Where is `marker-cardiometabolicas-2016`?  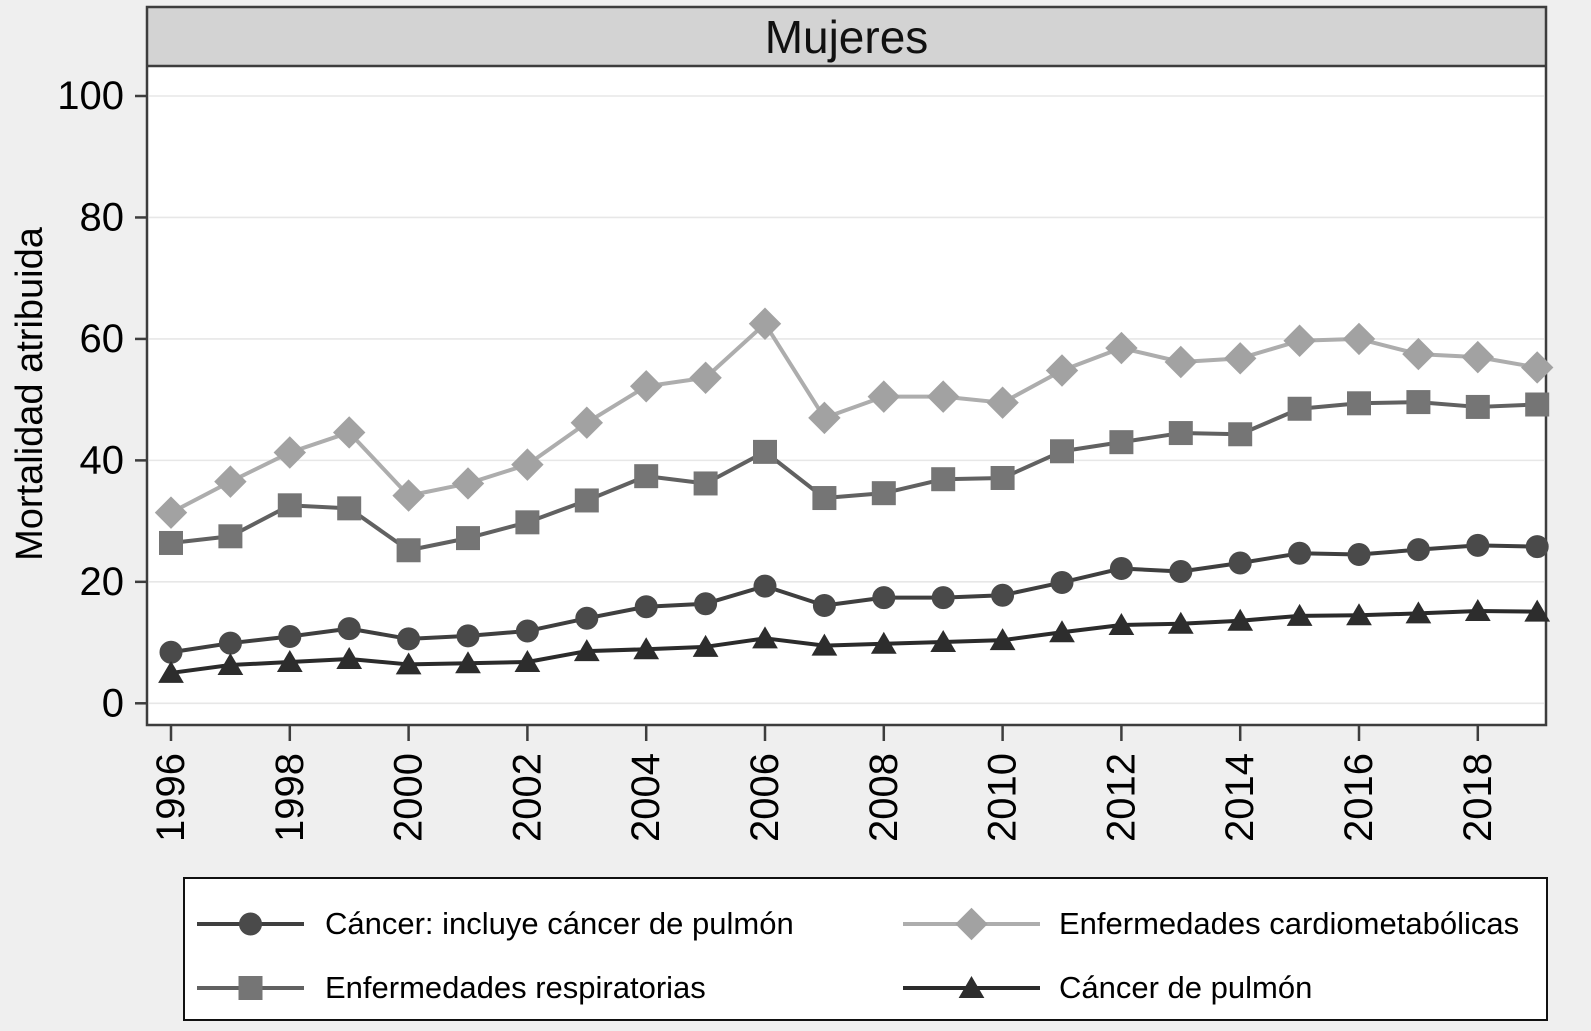 marker-cardiometabolicas-2016 is located at coordinates (1359, 339).